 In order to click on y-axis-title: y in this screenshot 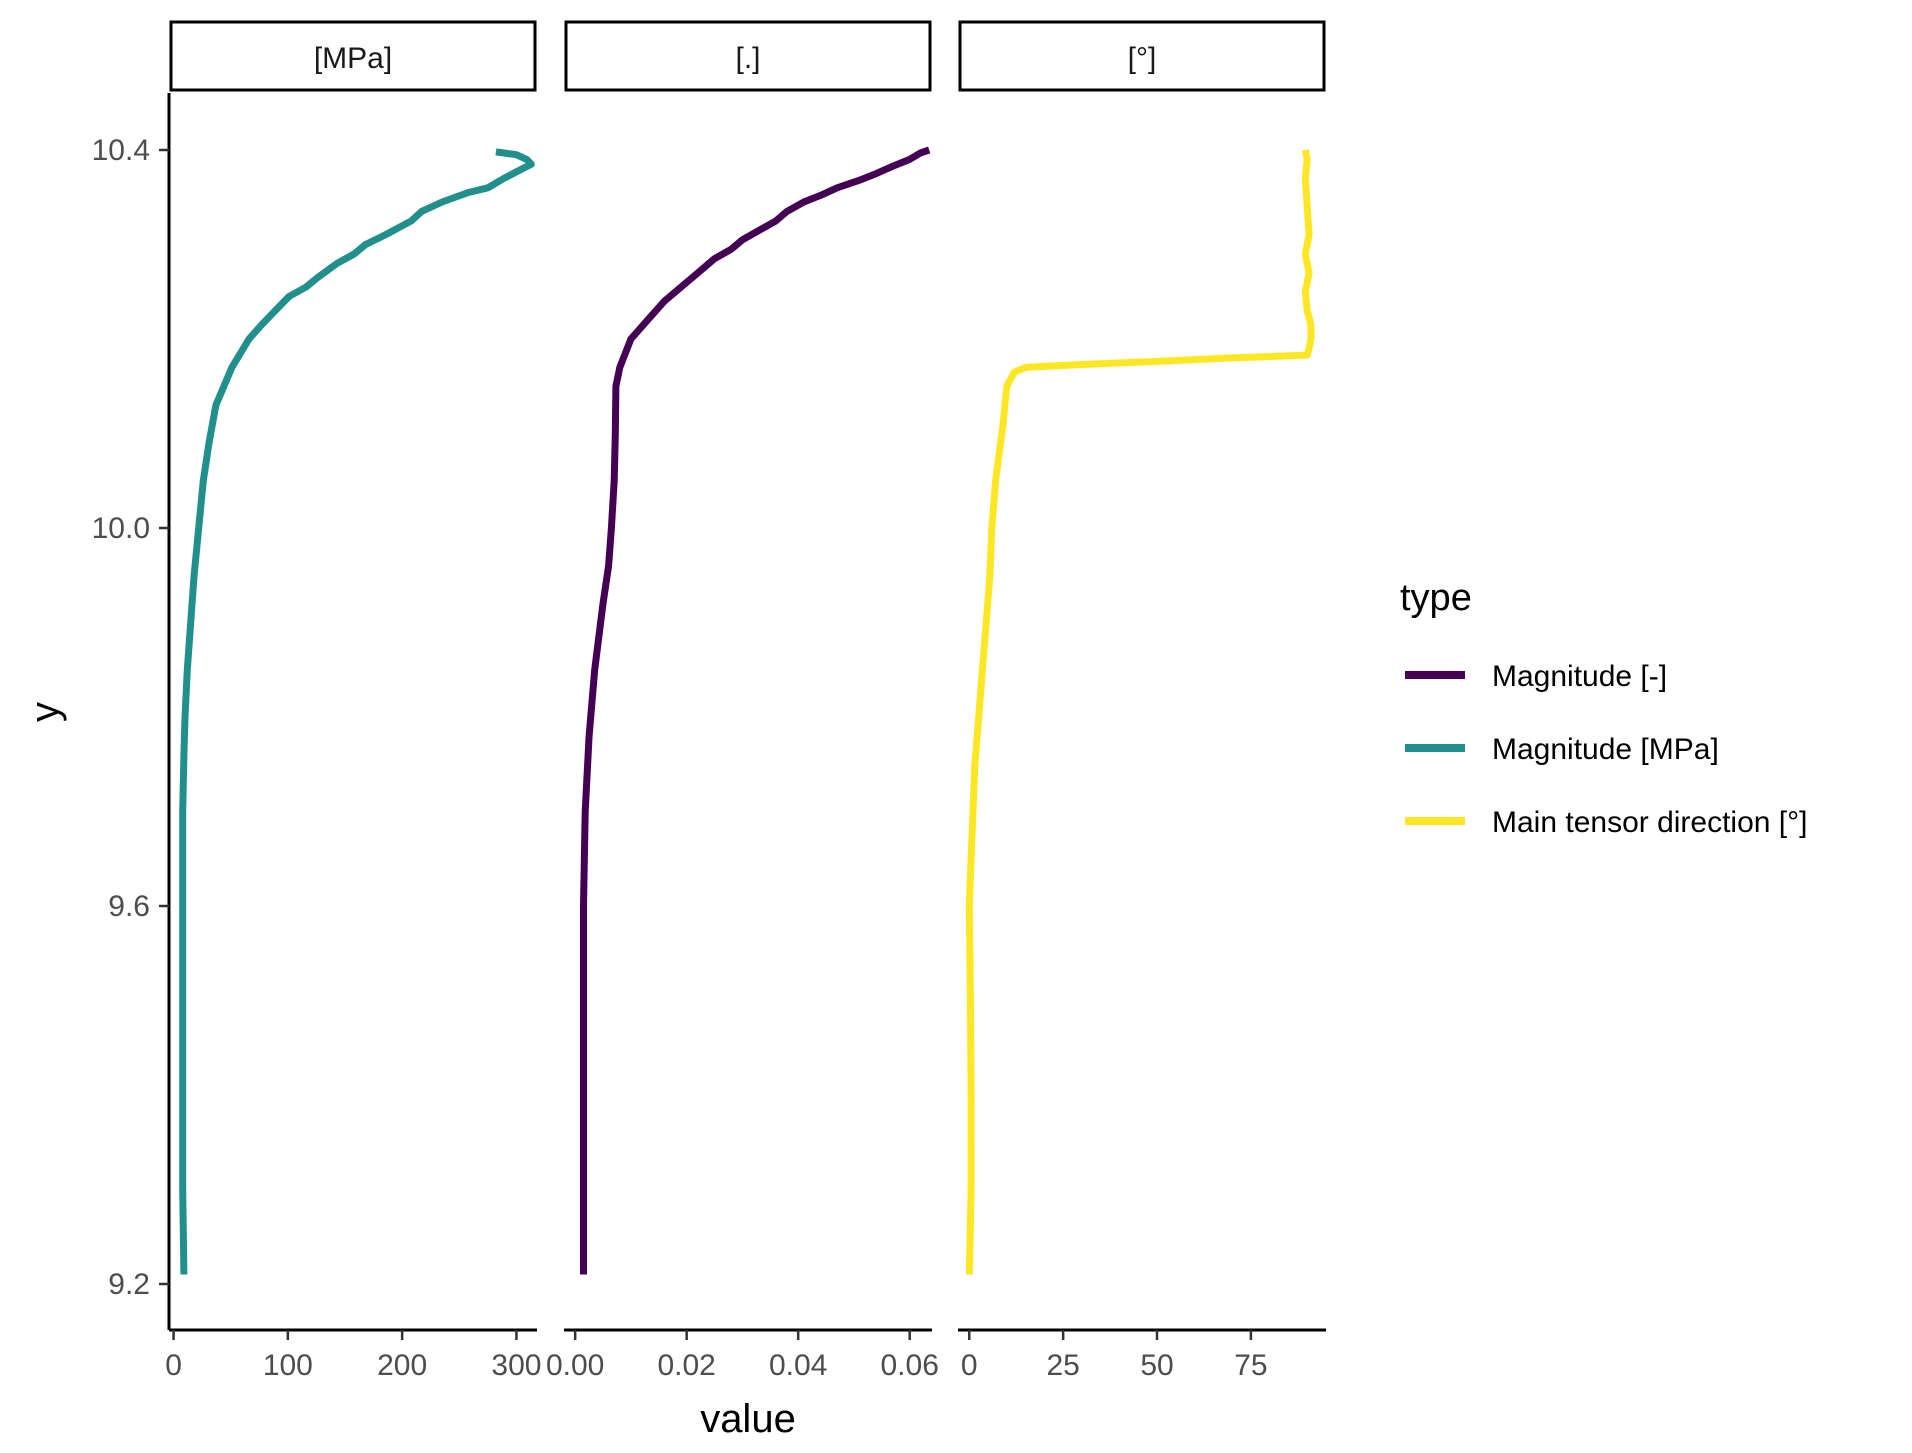, I will do `click(45, 712)`.